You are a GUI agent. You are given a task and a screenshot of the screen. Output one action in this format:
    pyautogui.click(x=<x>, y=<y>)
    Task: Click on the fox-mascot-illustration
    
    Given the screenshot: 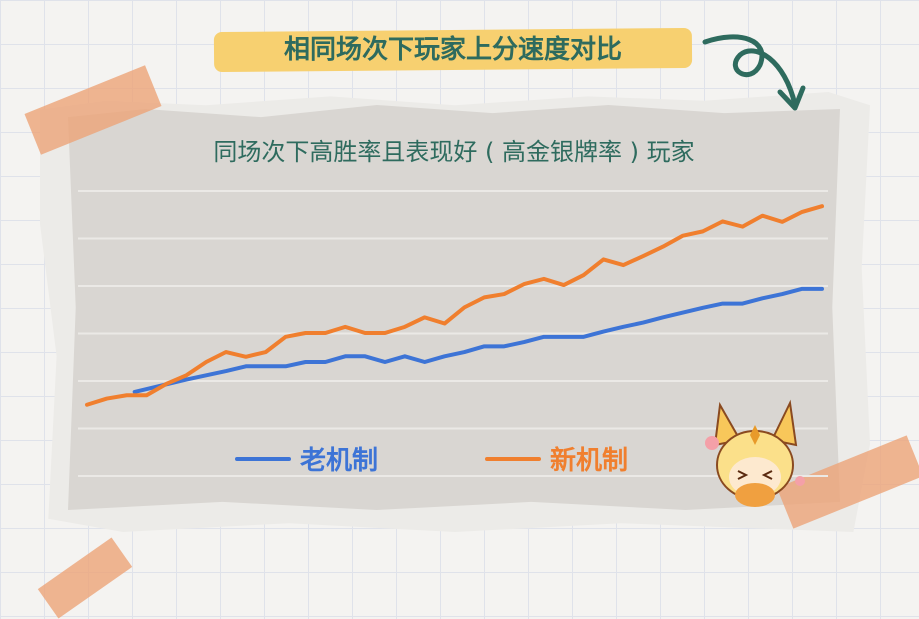 What is the action you would take?
    pyautogui.click(x=755, y=453)
    